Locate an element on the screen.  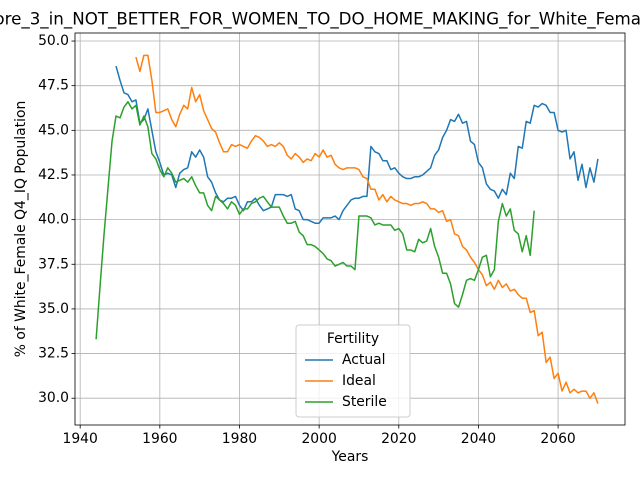
y-tick-label: 32.5 is located at coordinates (53, 354).